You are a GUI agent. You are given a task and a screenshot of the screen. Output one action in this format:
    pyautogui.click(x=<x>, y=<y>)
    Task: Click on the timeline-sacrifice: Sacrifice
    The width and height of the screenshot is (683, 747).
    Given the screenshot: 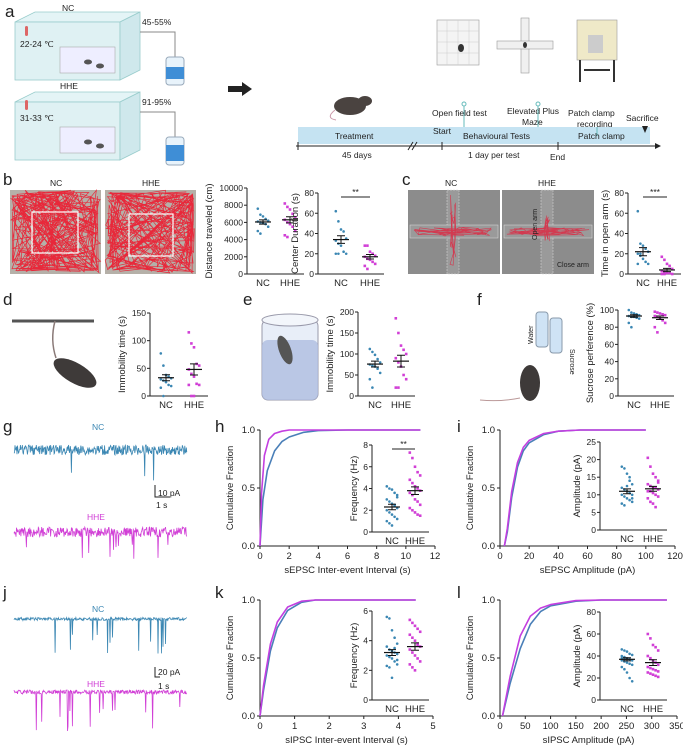 What is the action you would take?
    pyautogui.click(x=642, y=118)
    